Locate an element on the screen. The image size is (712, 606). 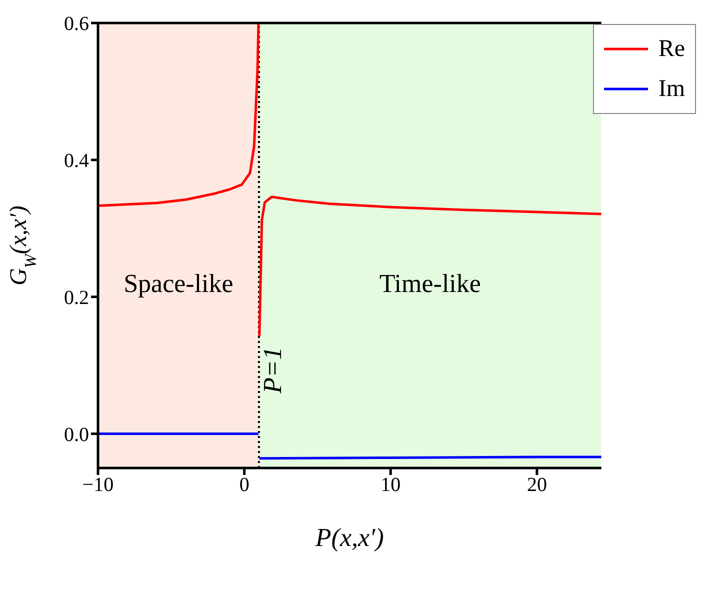
x-tick-label: −10 is located at coordinates (98, 485).